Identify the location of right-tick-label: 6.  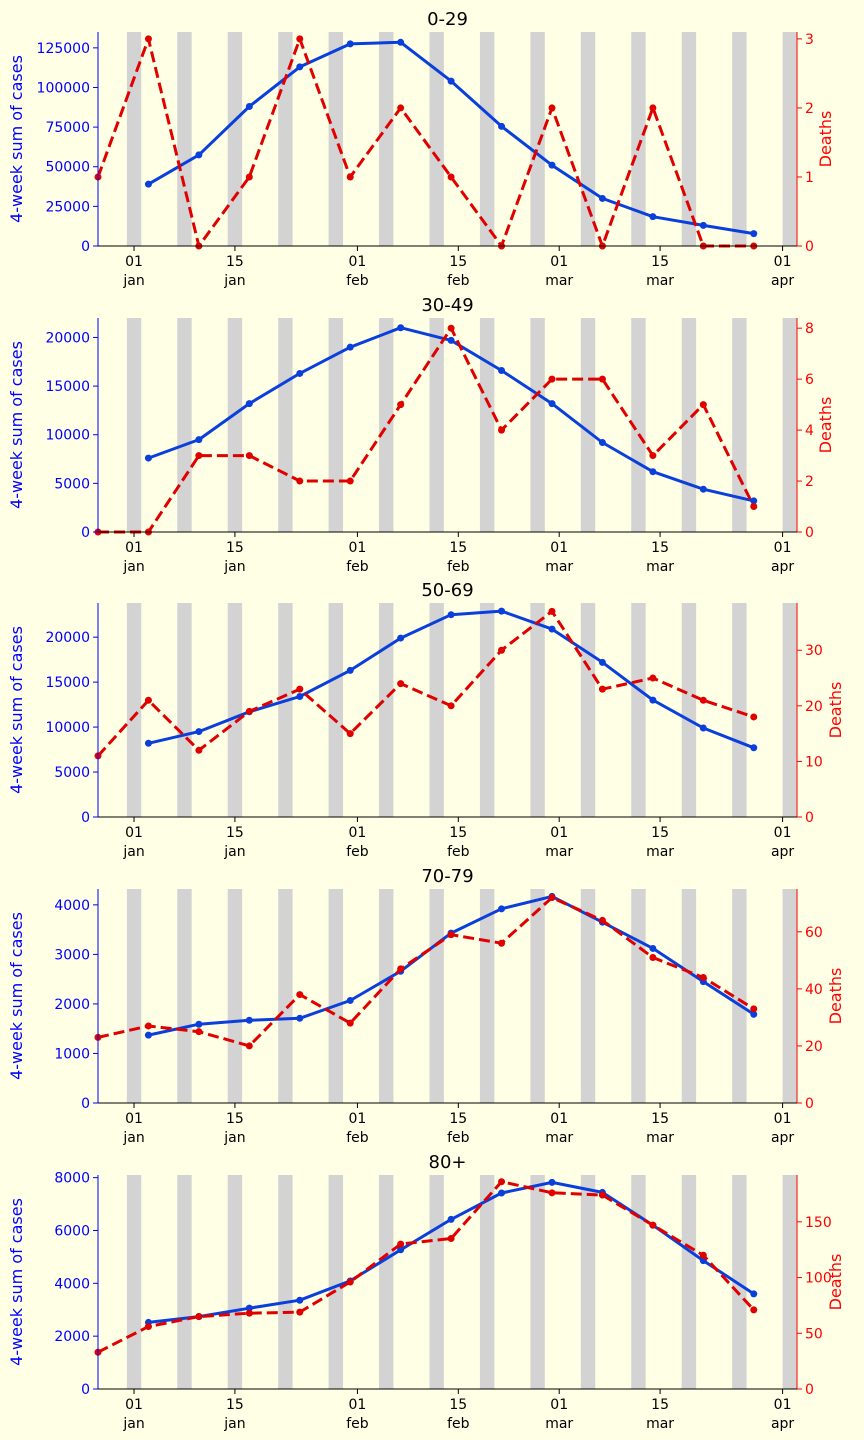
(809, 380).